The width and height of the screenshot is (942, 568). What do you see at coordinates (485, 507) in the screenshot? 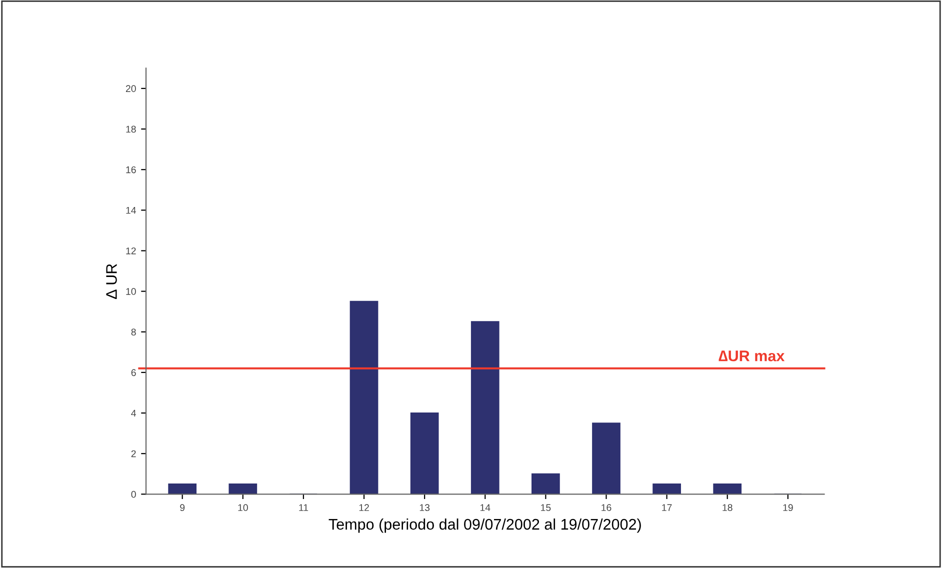
I see `x-tick-label: 14` at bounding box center [485, 507].